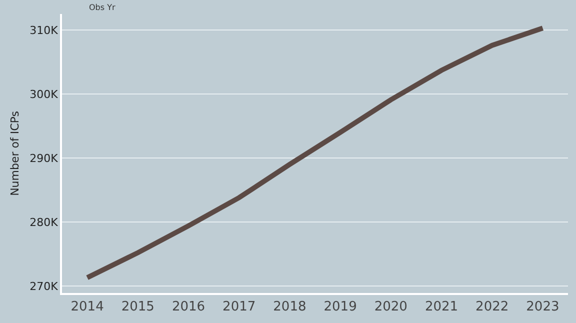 Image resolution: width=576 pixels, height=323 pixels. What do you see at coordinates (44, 158) in the screenshot?
I see `y-tick-label: 290K` at bounding box center [44, 158].